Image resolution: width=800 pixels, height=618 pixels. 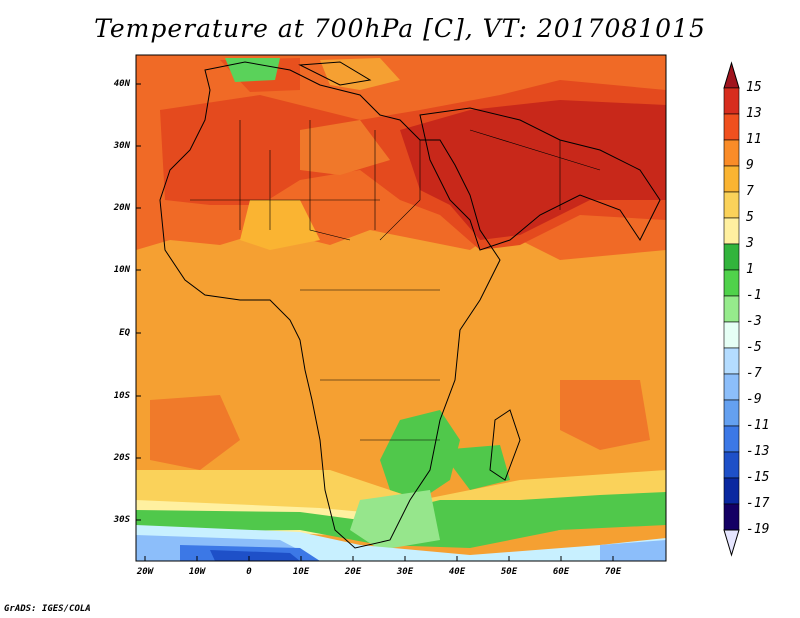 I want to click on colorbar-label: -5, so click(x=754, y=347).